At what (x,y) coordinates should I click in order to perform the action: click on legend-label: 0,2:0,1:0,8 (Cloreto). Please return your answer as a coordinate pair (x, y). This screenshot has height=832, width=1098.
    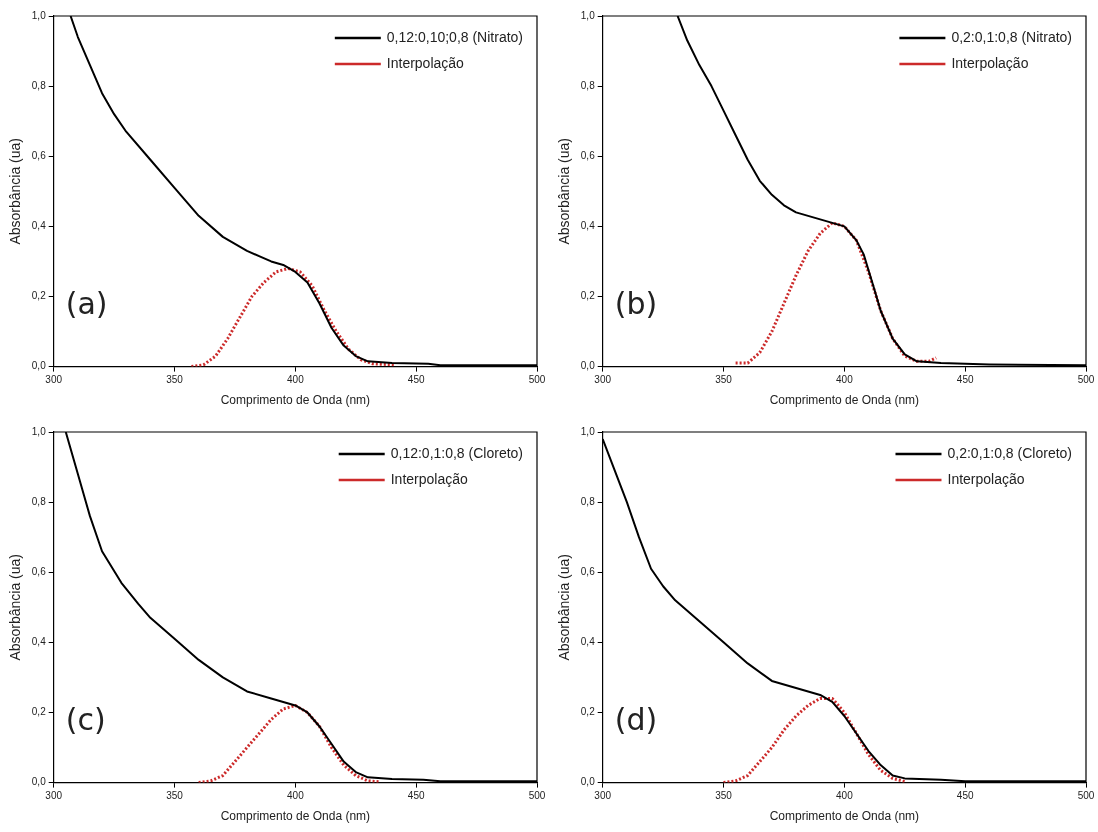
    Looking at the image, I should click on (1010, 452).